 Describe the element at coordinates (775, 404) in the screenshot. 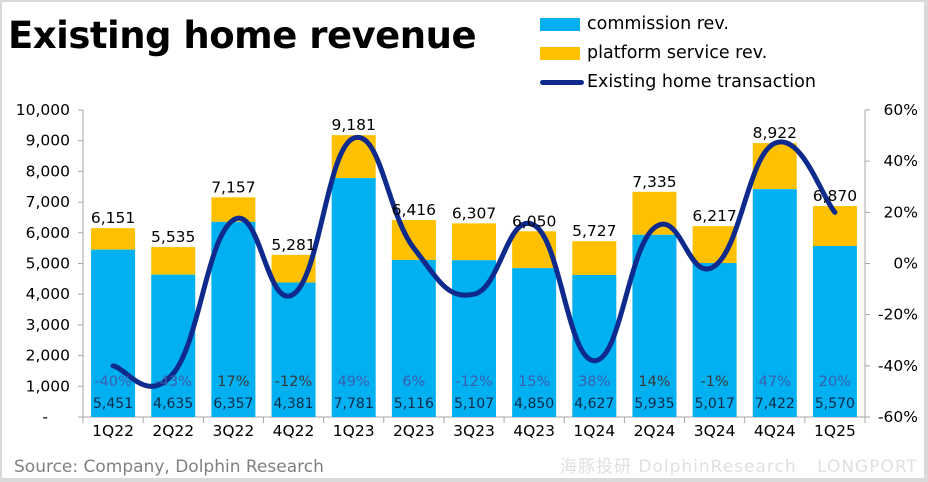

I see `commission-label: 7,422` at that location.